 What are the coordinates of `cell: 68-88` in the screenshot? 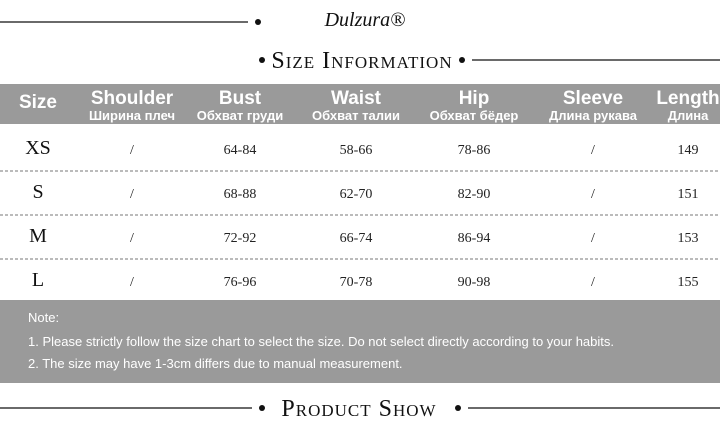 It's located at (240, 194).